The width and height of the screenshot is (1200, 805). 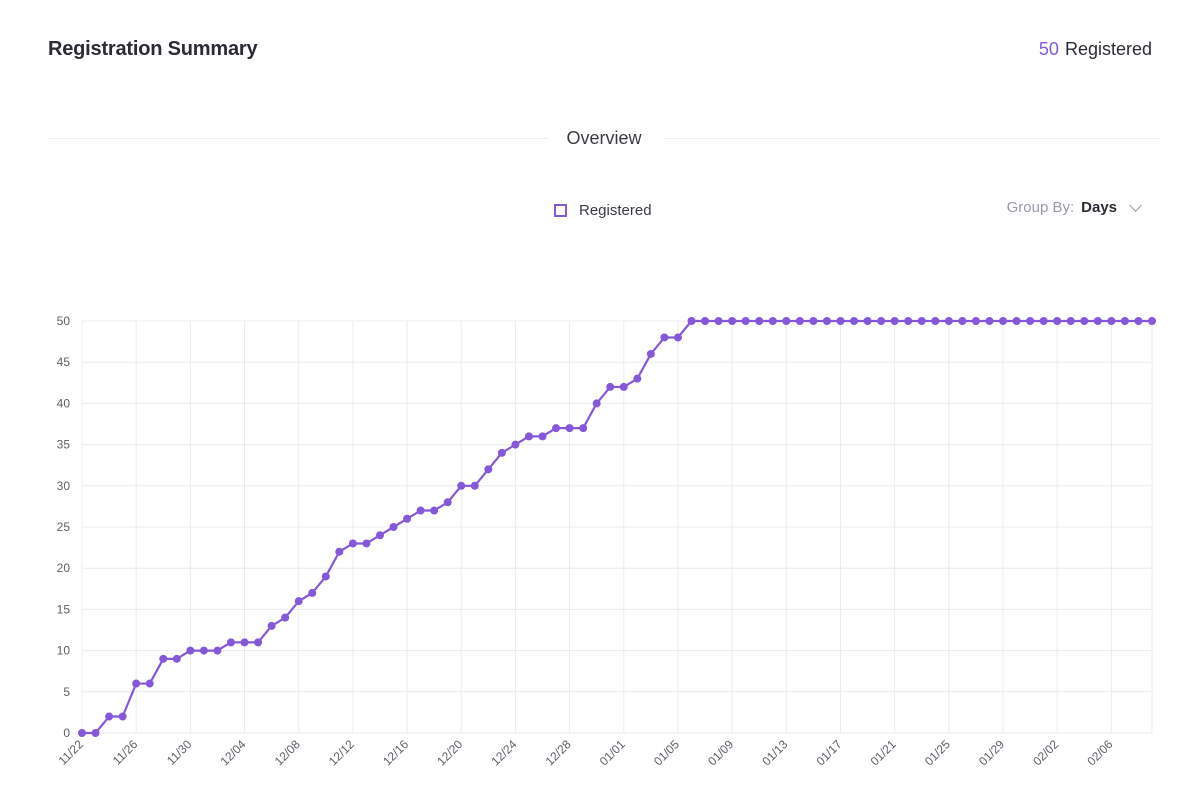 I want to click on y-tick-label: 50, so click(x=64, y=321).